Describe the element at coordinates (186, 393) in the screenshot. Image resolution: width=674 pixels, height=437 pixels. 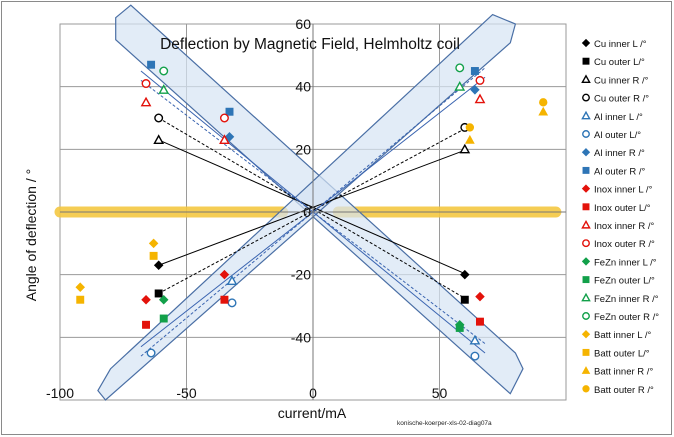
I see `x-tick-label: -50` at that location.